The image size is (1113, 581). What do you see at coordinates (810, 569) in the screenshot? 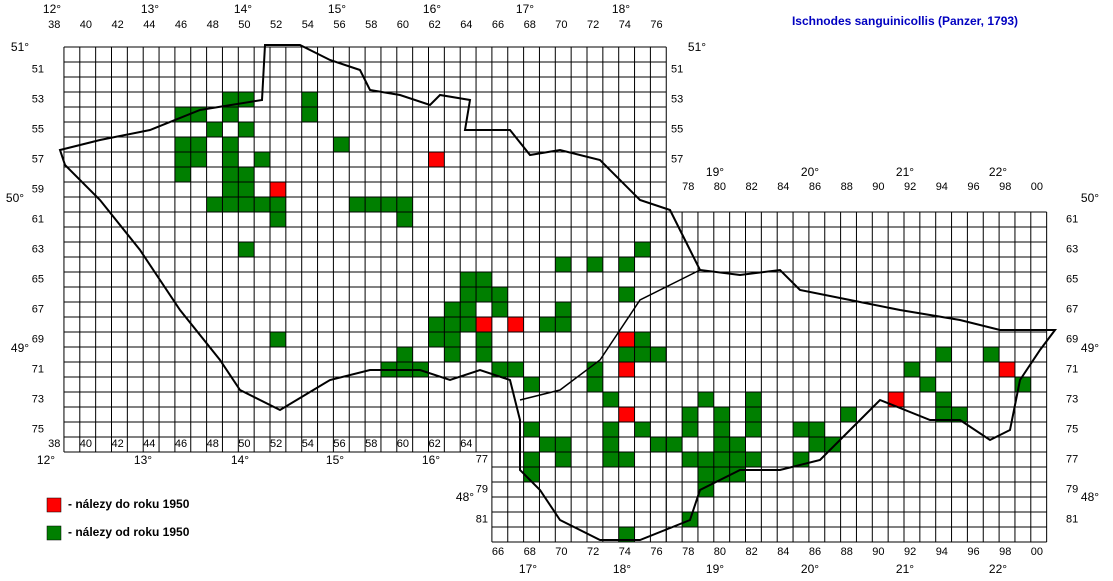
I see `longitude-label: 20°` at bounding box center [810, 569].